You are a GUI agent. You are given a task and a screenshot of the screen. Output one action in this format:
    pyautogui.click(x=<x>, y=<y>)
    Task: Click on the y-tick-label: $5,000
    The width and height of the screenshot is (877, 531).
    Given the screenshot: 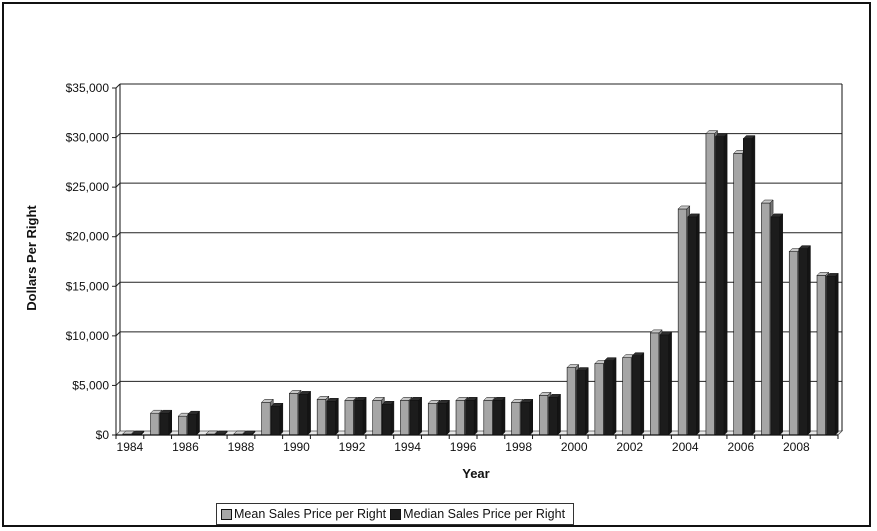 What is the action you would take?
    pyautogui.click(x=90, y=385)
    